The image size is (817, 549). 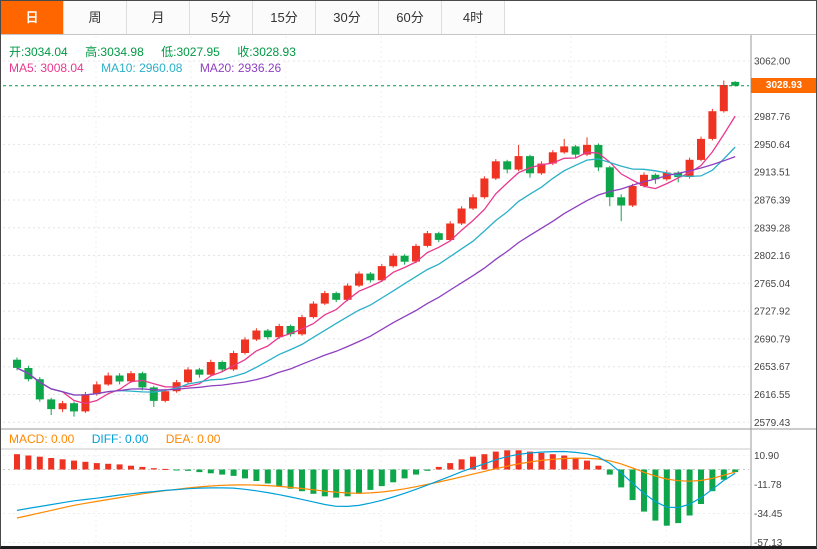 I want to click on diff-line, so click(x=376, y=480).